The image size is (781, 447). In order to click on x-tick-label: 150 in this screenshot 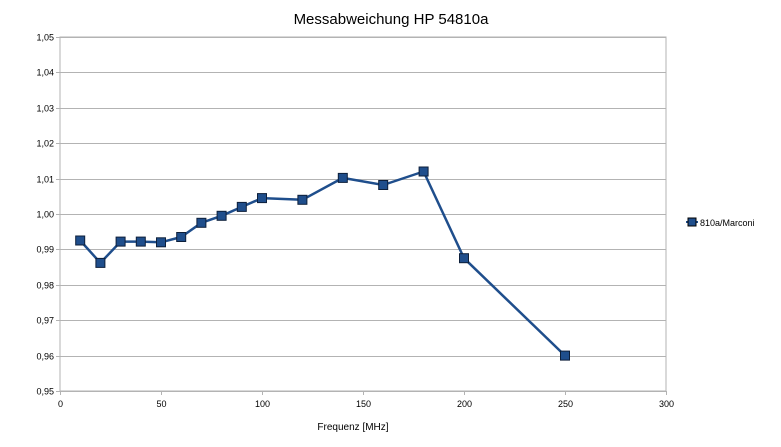, I will do `click(363, 404)`.